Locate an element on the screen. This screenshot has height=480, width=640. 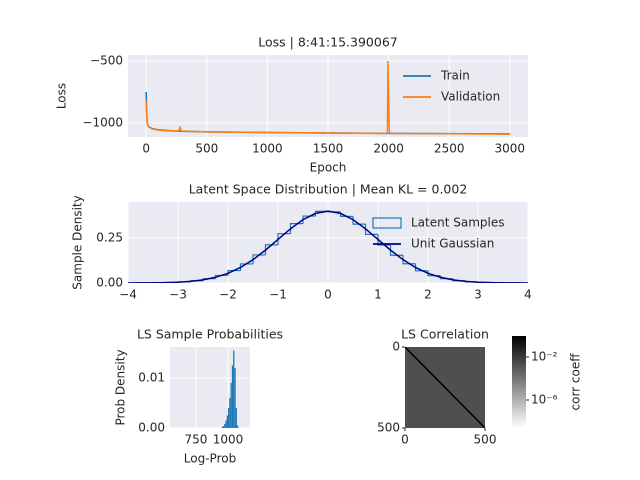
y-axis-label: Prob Density is located at coordinates (121, 387).